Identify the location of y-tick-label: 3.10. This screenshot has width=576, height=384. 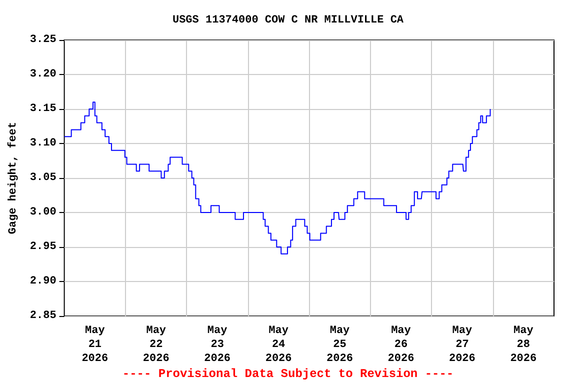
(43, 144).